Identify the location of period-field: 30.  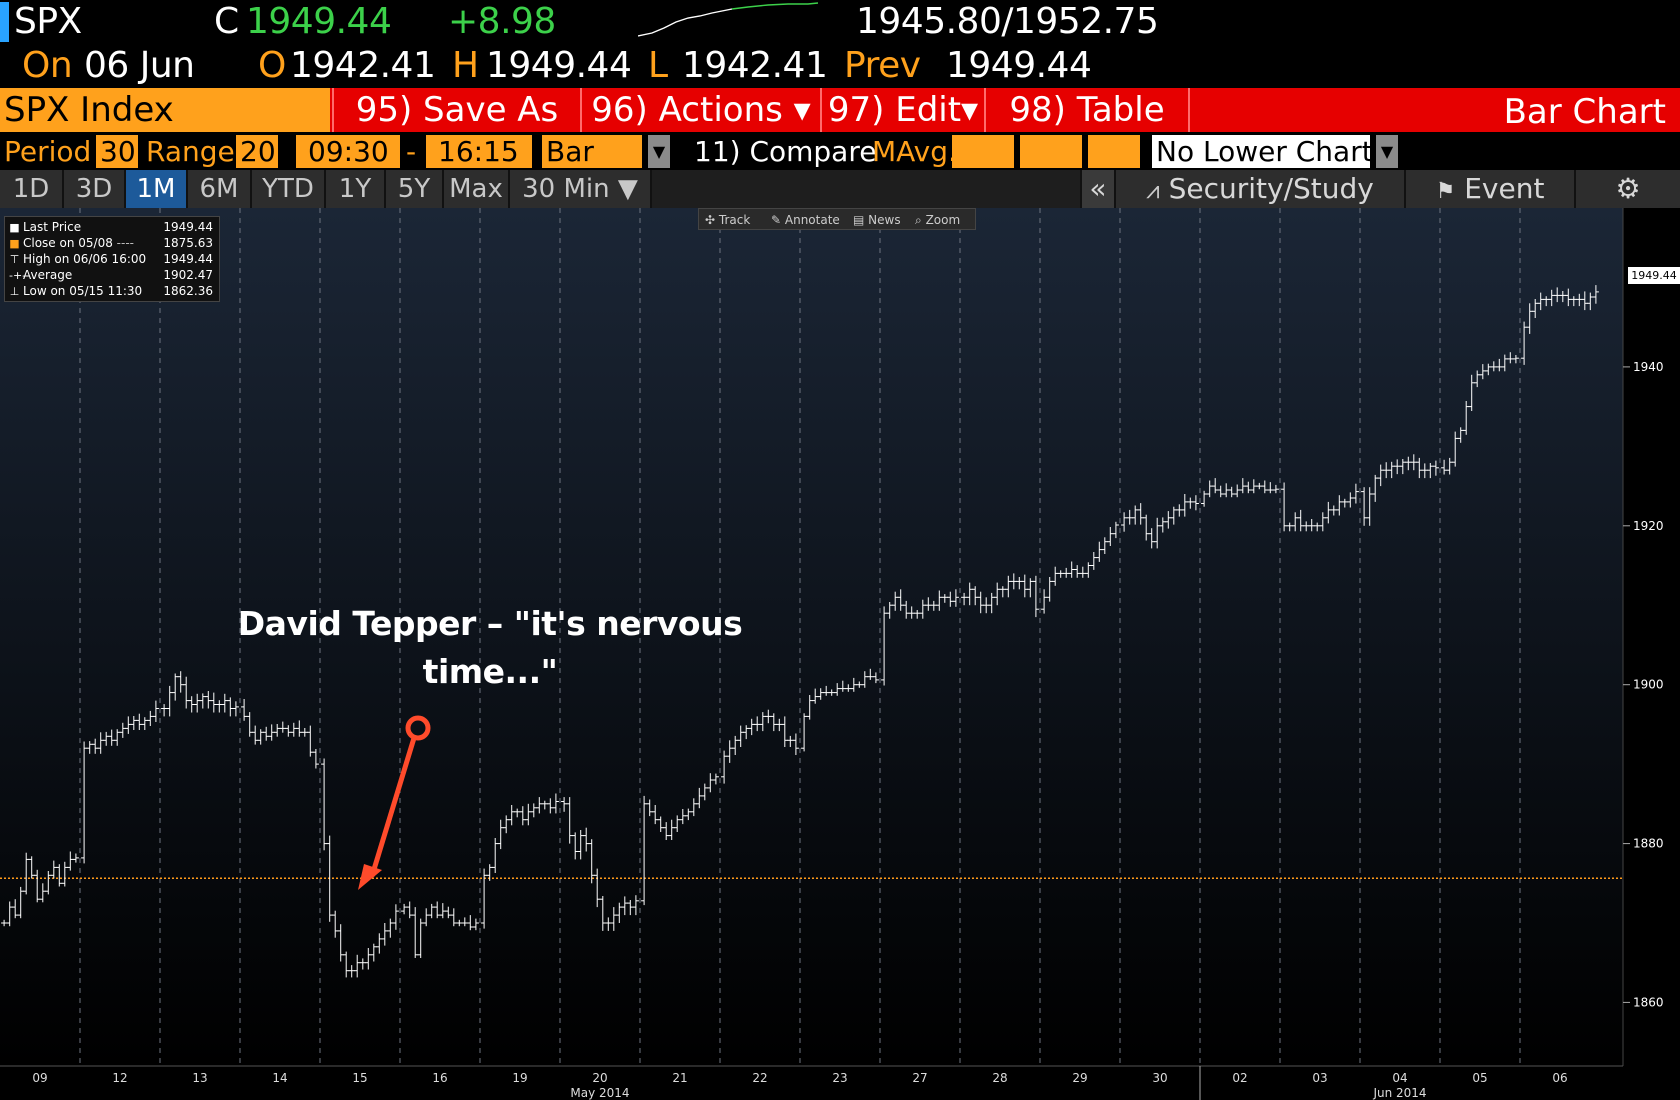
(117, 151).